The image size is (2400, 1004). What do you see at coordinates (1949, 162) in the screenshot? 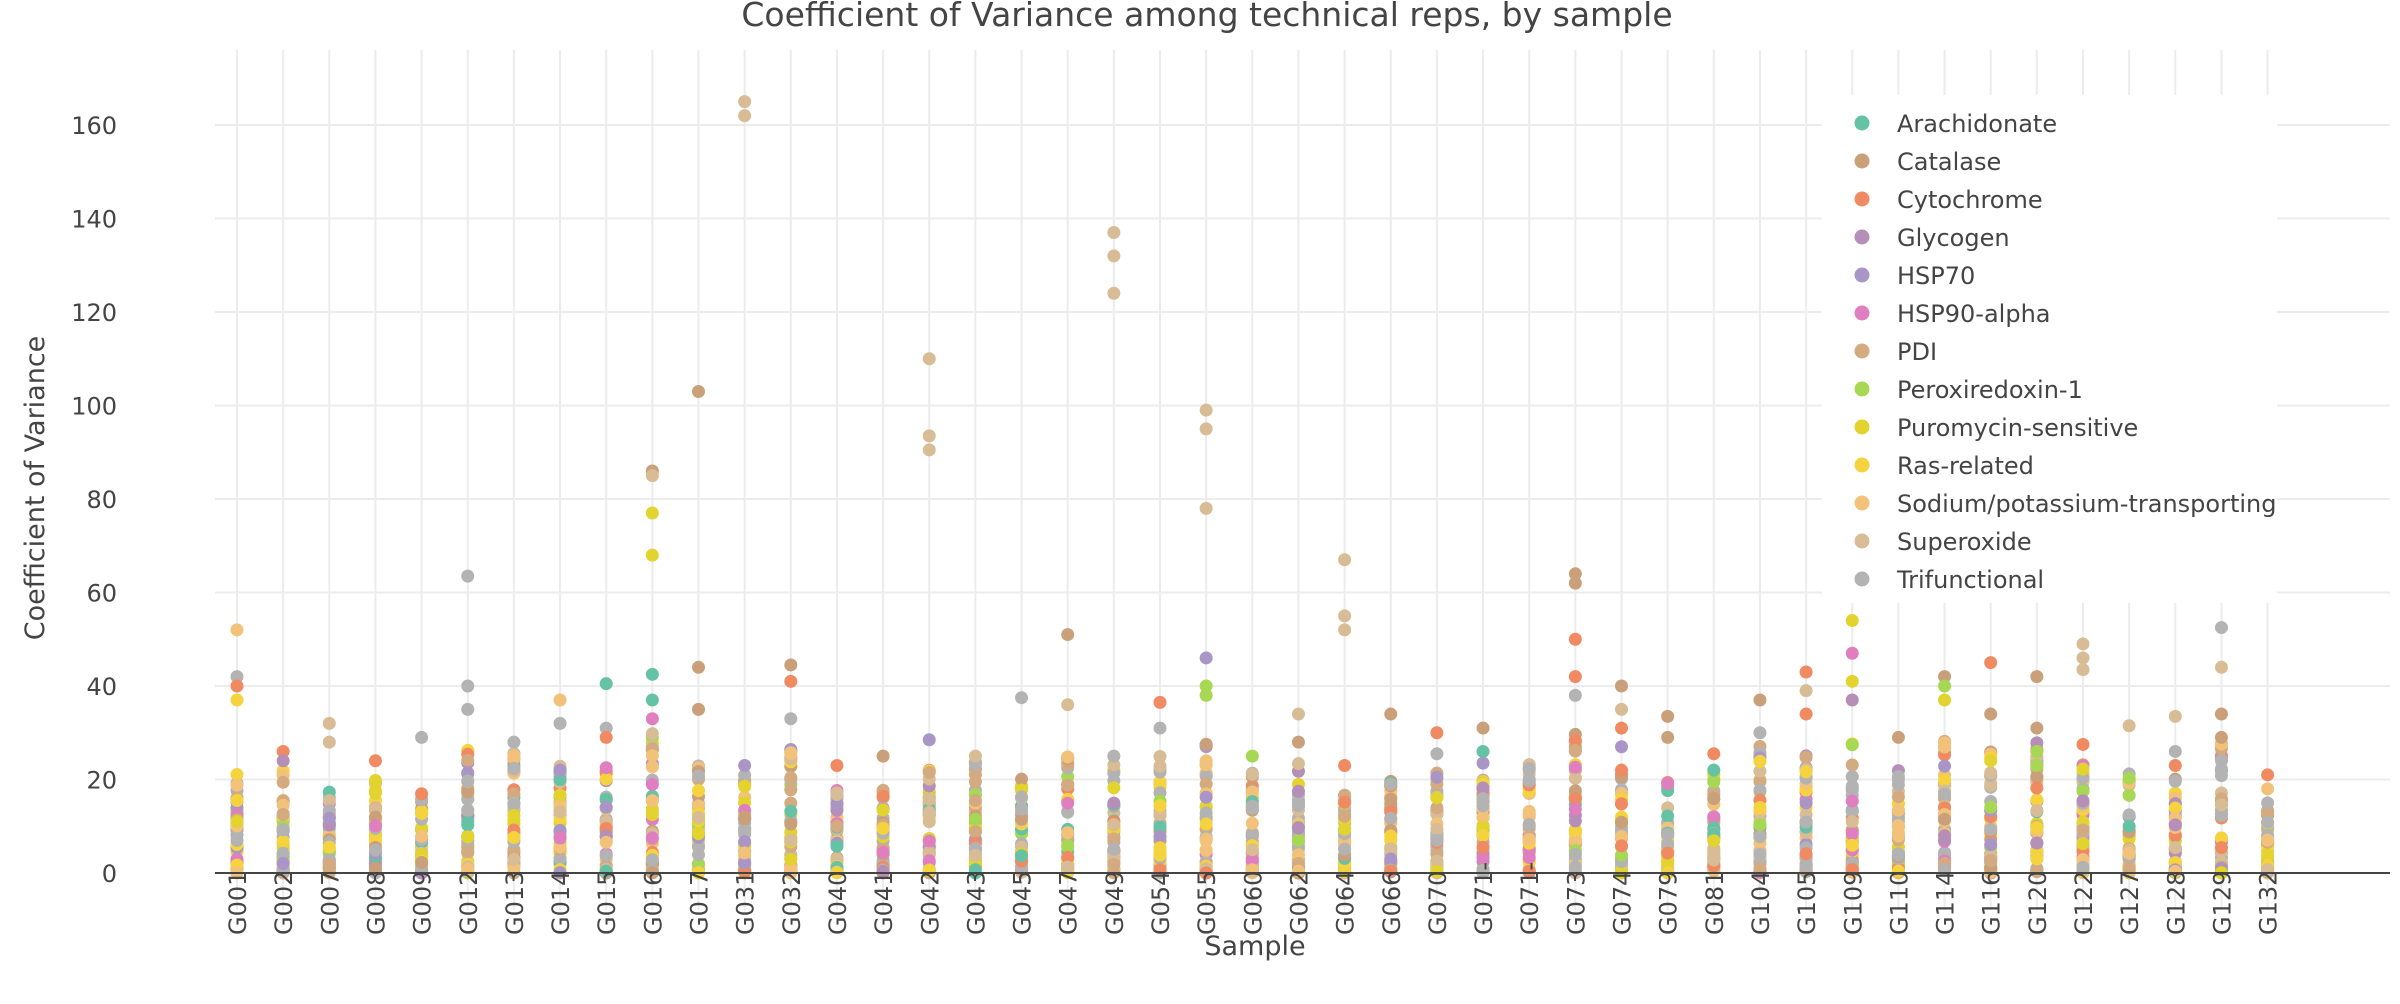
I see `legend-label: Catalase` at bounding box center [1949, 162].